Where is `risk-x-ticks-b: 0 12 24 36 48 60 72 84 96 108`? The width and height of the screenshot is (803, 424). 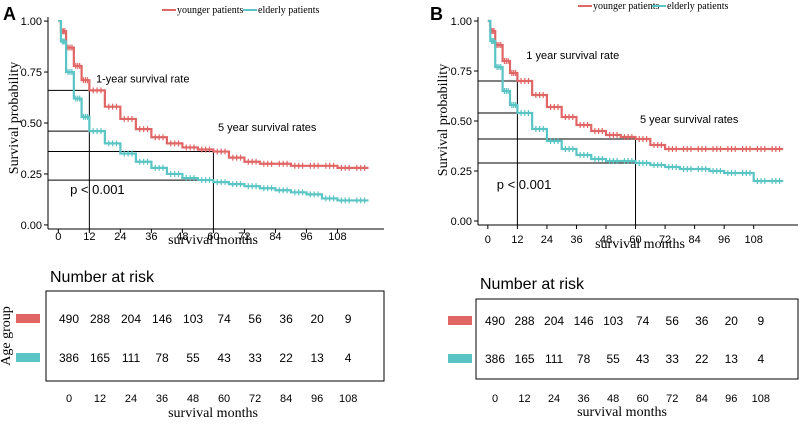
risk-x-ticks-b: 0 12 24 36 48 60 72 84 96 108 is located at coordinates (631, 399).